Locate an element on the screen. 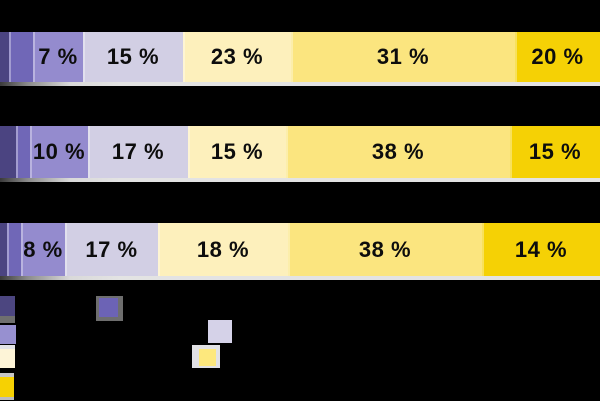 Image resolution: width=600 pixels, height=401 pixels. bar-segment-label: 20 % is located at coordinates (557, 56).